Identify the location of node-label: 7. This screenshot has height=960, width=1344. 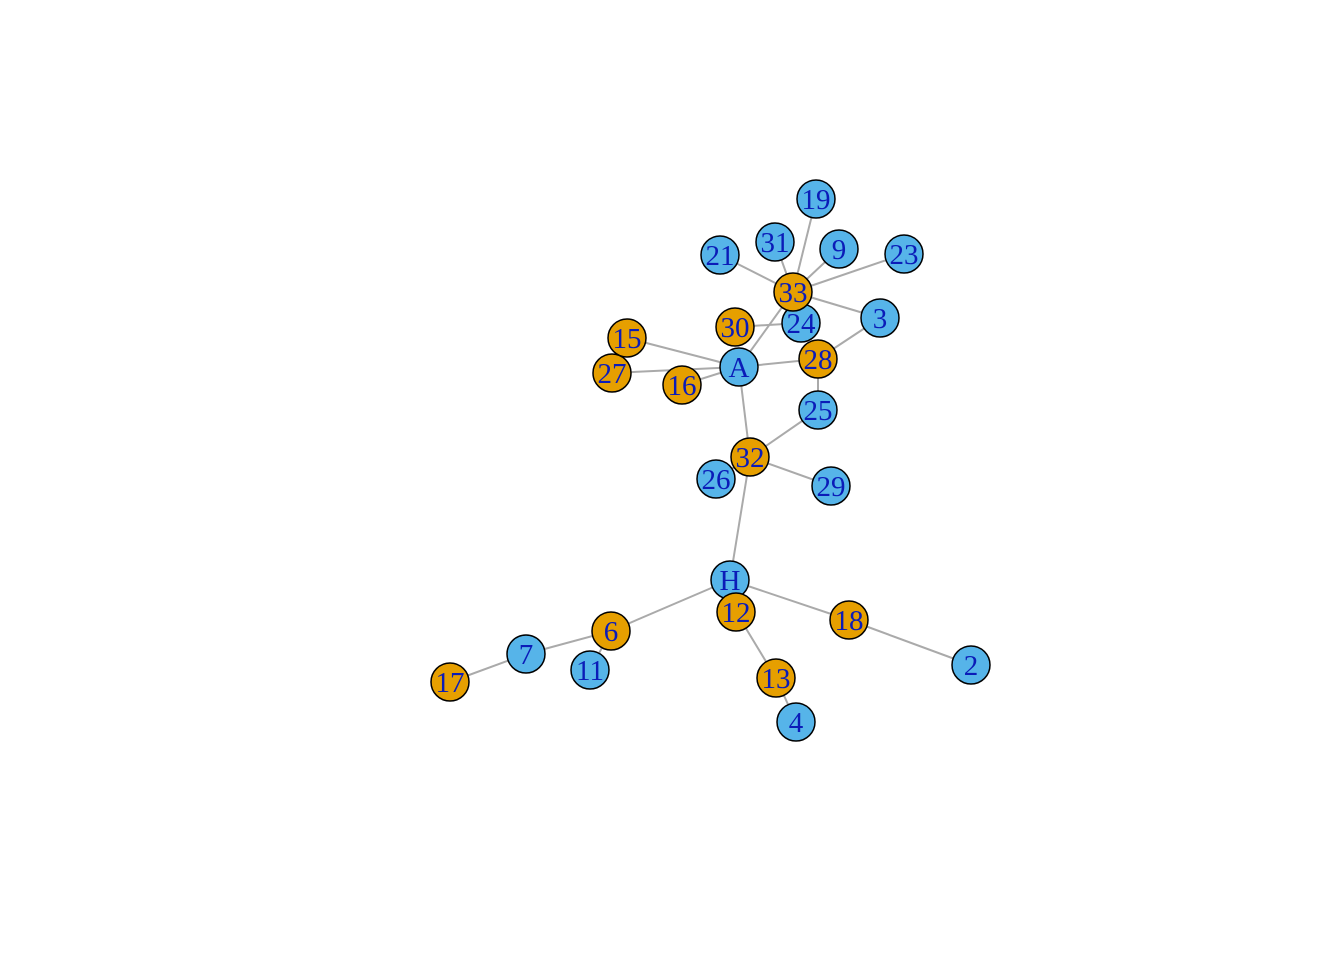
(526, 655).